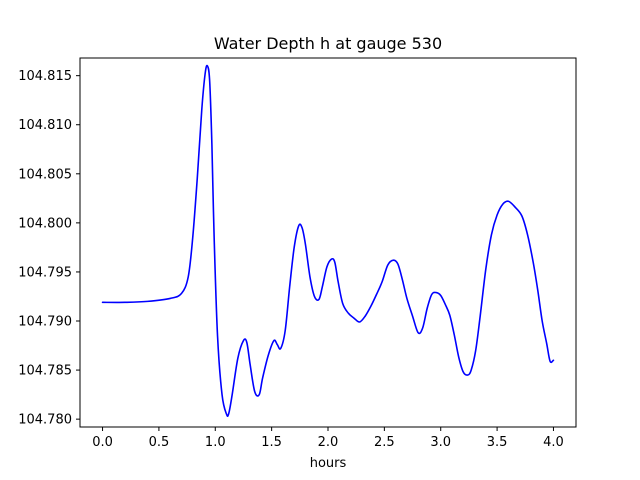 This screenshot has width=640, height=480. What do you see at coordinates (45, 272) in the screenshot?
I see `y-tick-label: 104.795` at bounding box center [45, 272].